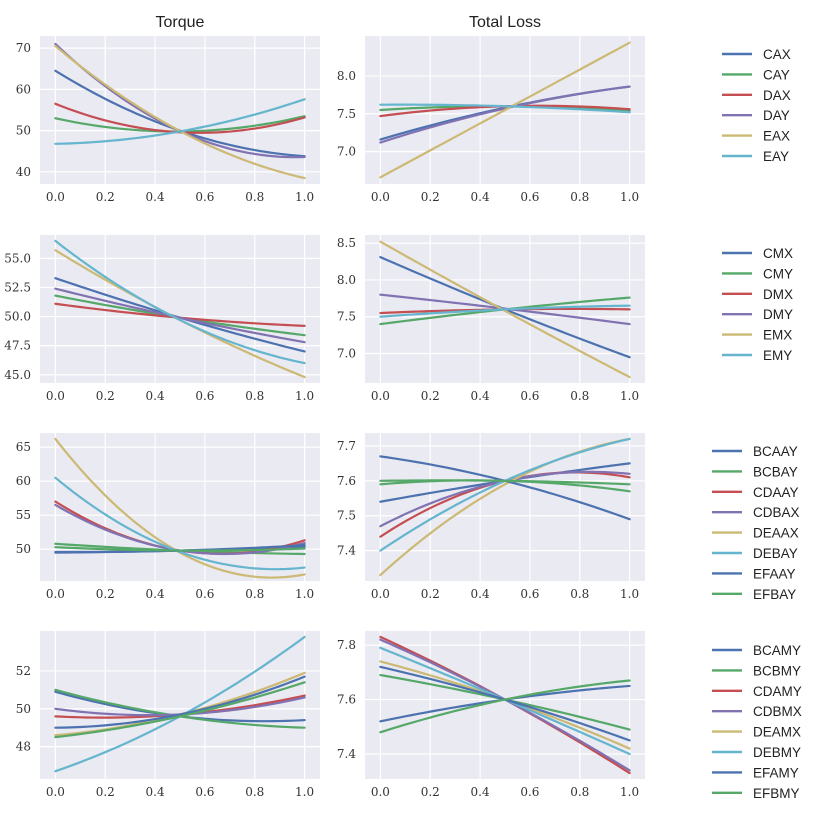 This screenshot has width=830, height=830. What do you see at coordinates (777, 355) in the screenshot?
I see `legend-label: EMY` at bounding box center [777, 355].